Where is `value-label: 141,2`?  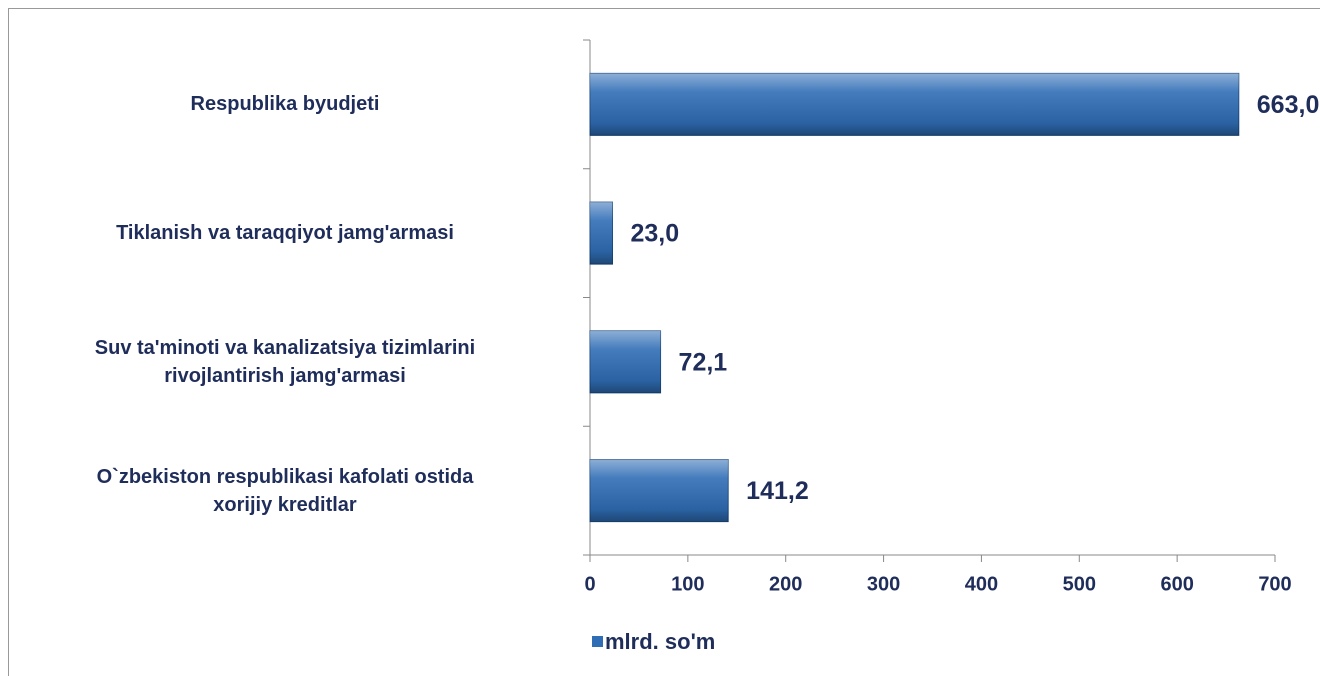 value-label: 141,2 is located at coordinates (777, 491).